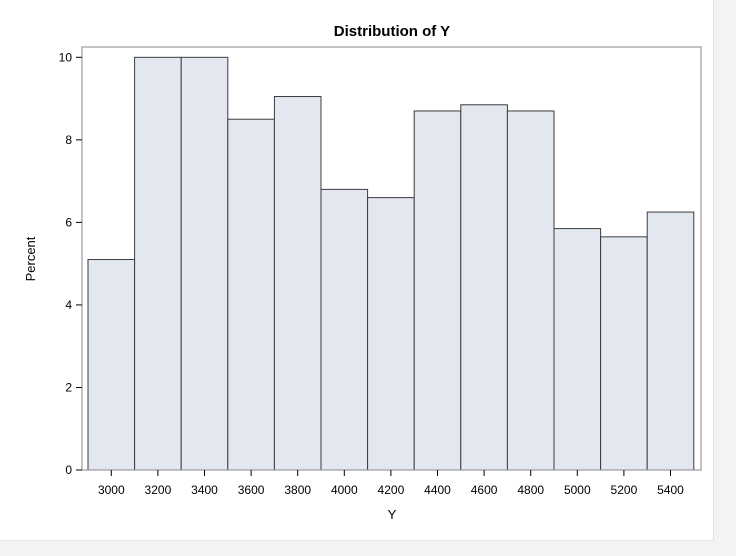  I want to click on x-tick-label: 4000, so click(344, 490).